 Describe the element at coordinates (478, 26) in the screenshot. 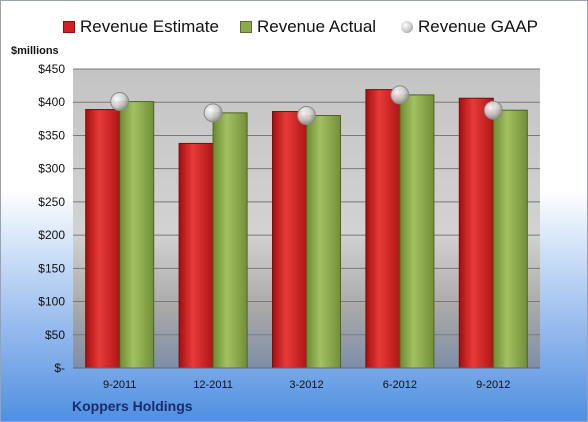

I see `legend-label-gaap: Revenue GAAP` at that location.